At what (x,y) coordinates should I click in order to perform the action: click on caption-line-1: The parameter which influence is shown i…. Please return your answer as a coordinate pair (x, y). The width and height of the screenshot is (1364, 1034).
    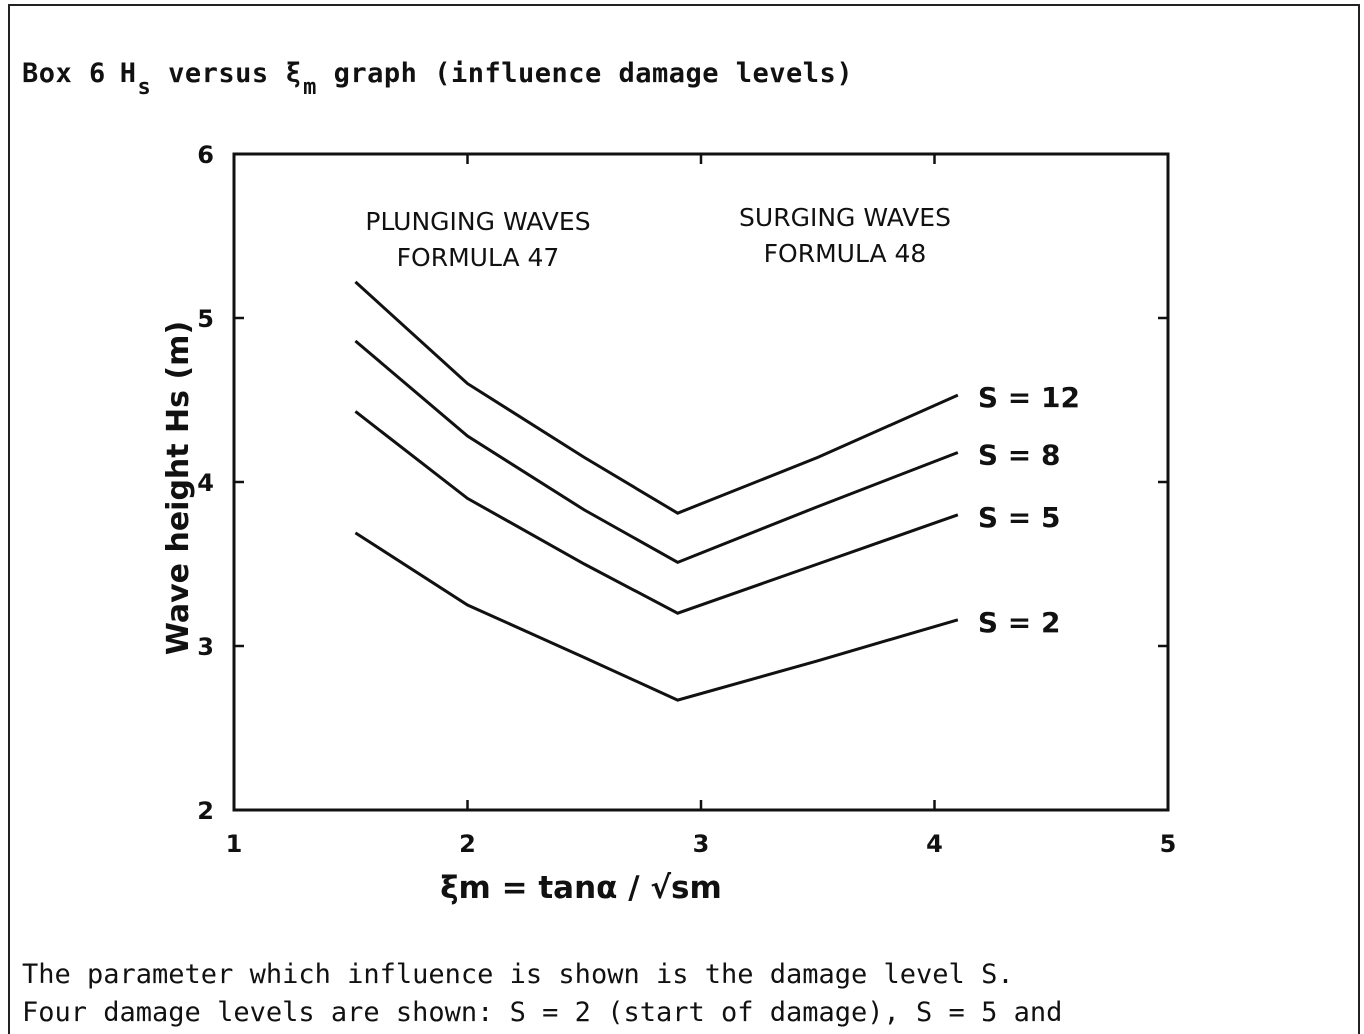
    Looking at the image, I should click on (518, 974).